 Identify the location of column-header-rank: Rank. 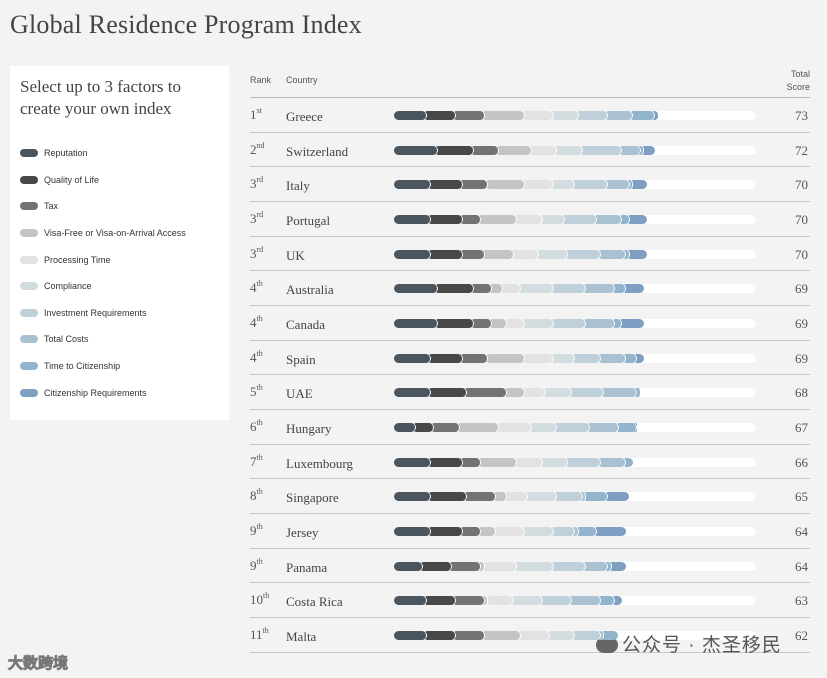
(261, 80).